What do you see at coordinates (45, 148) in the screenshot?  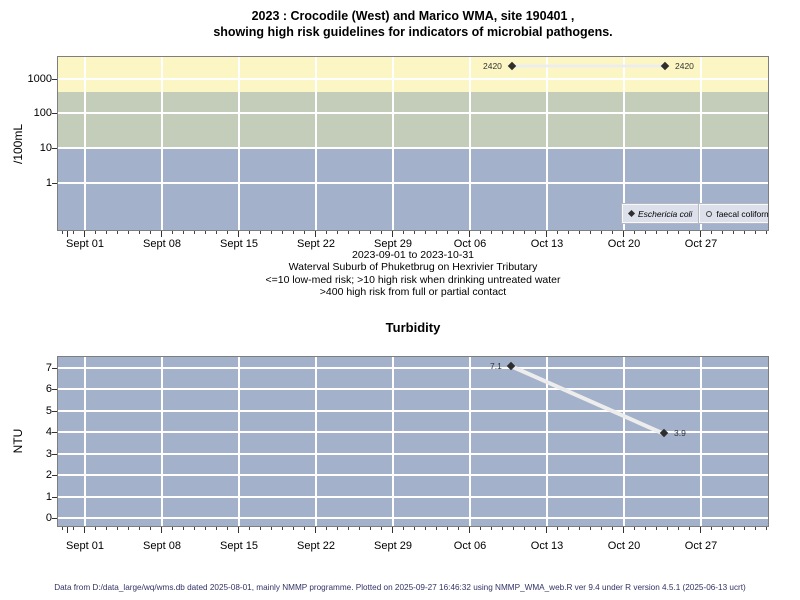 I see `y-tick-label: 10` at bounding box center [45, 148].